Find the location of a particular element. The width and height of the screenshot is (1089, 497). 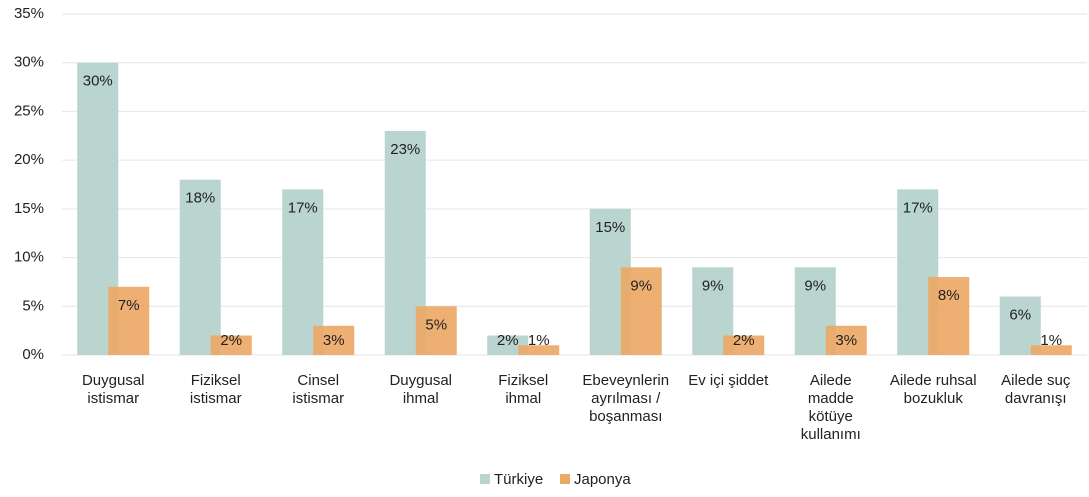

legend-label: Türkiye is located at coordinates (518, 479).